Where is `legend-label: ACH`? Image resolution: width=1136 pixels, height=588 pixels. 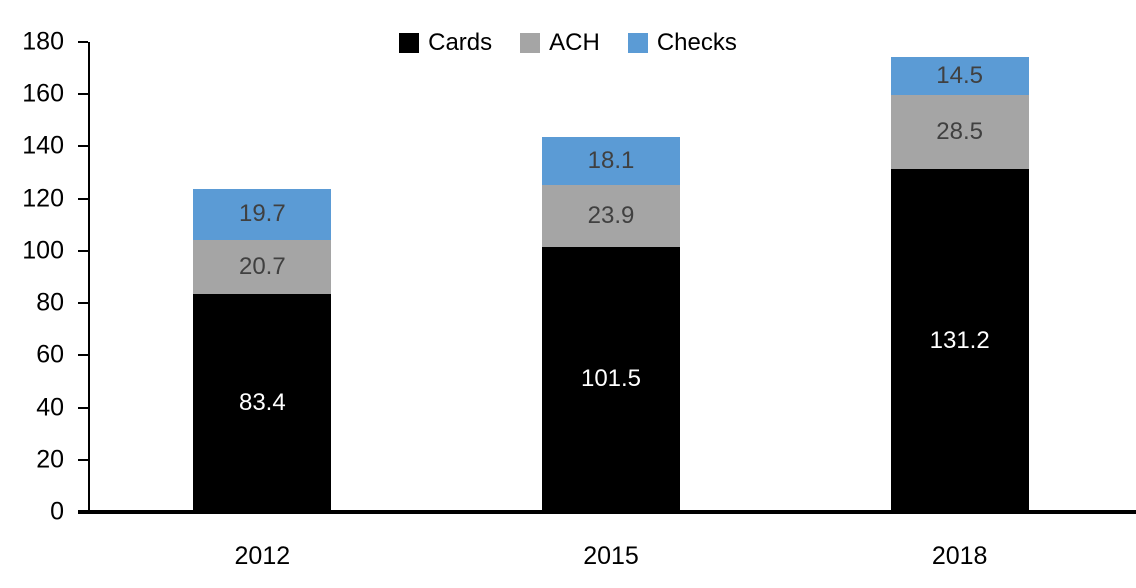
legend-label: ACH is located at coordinates (574, 42).